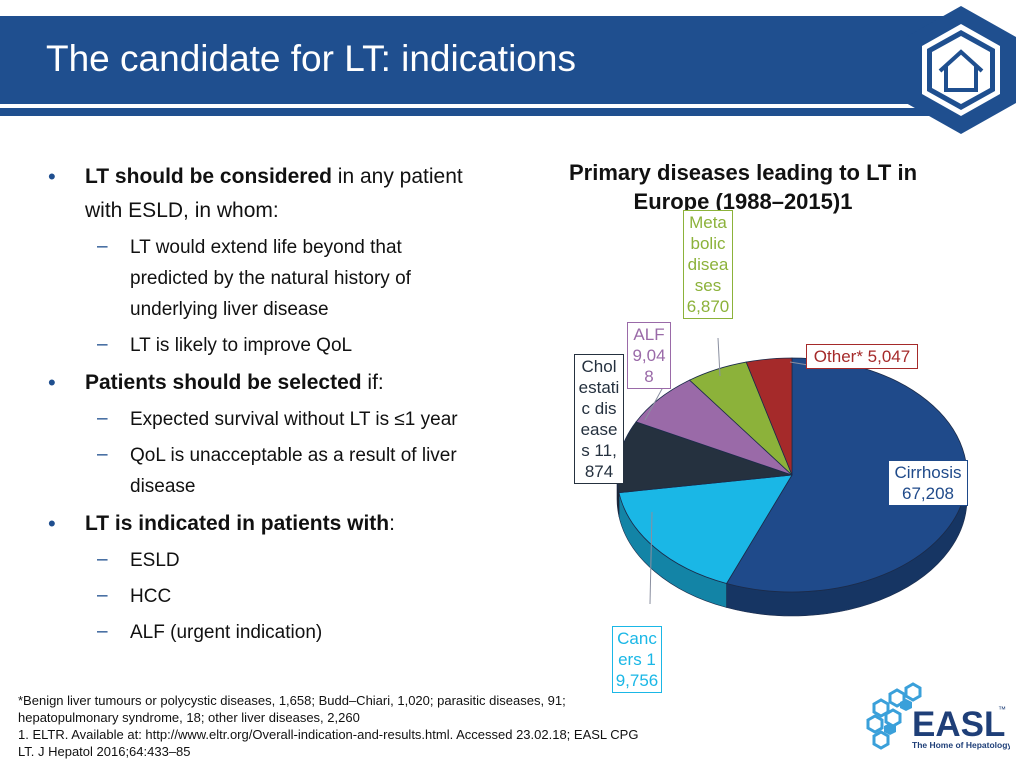  I want to click on pie-chart, so click(792, 477).